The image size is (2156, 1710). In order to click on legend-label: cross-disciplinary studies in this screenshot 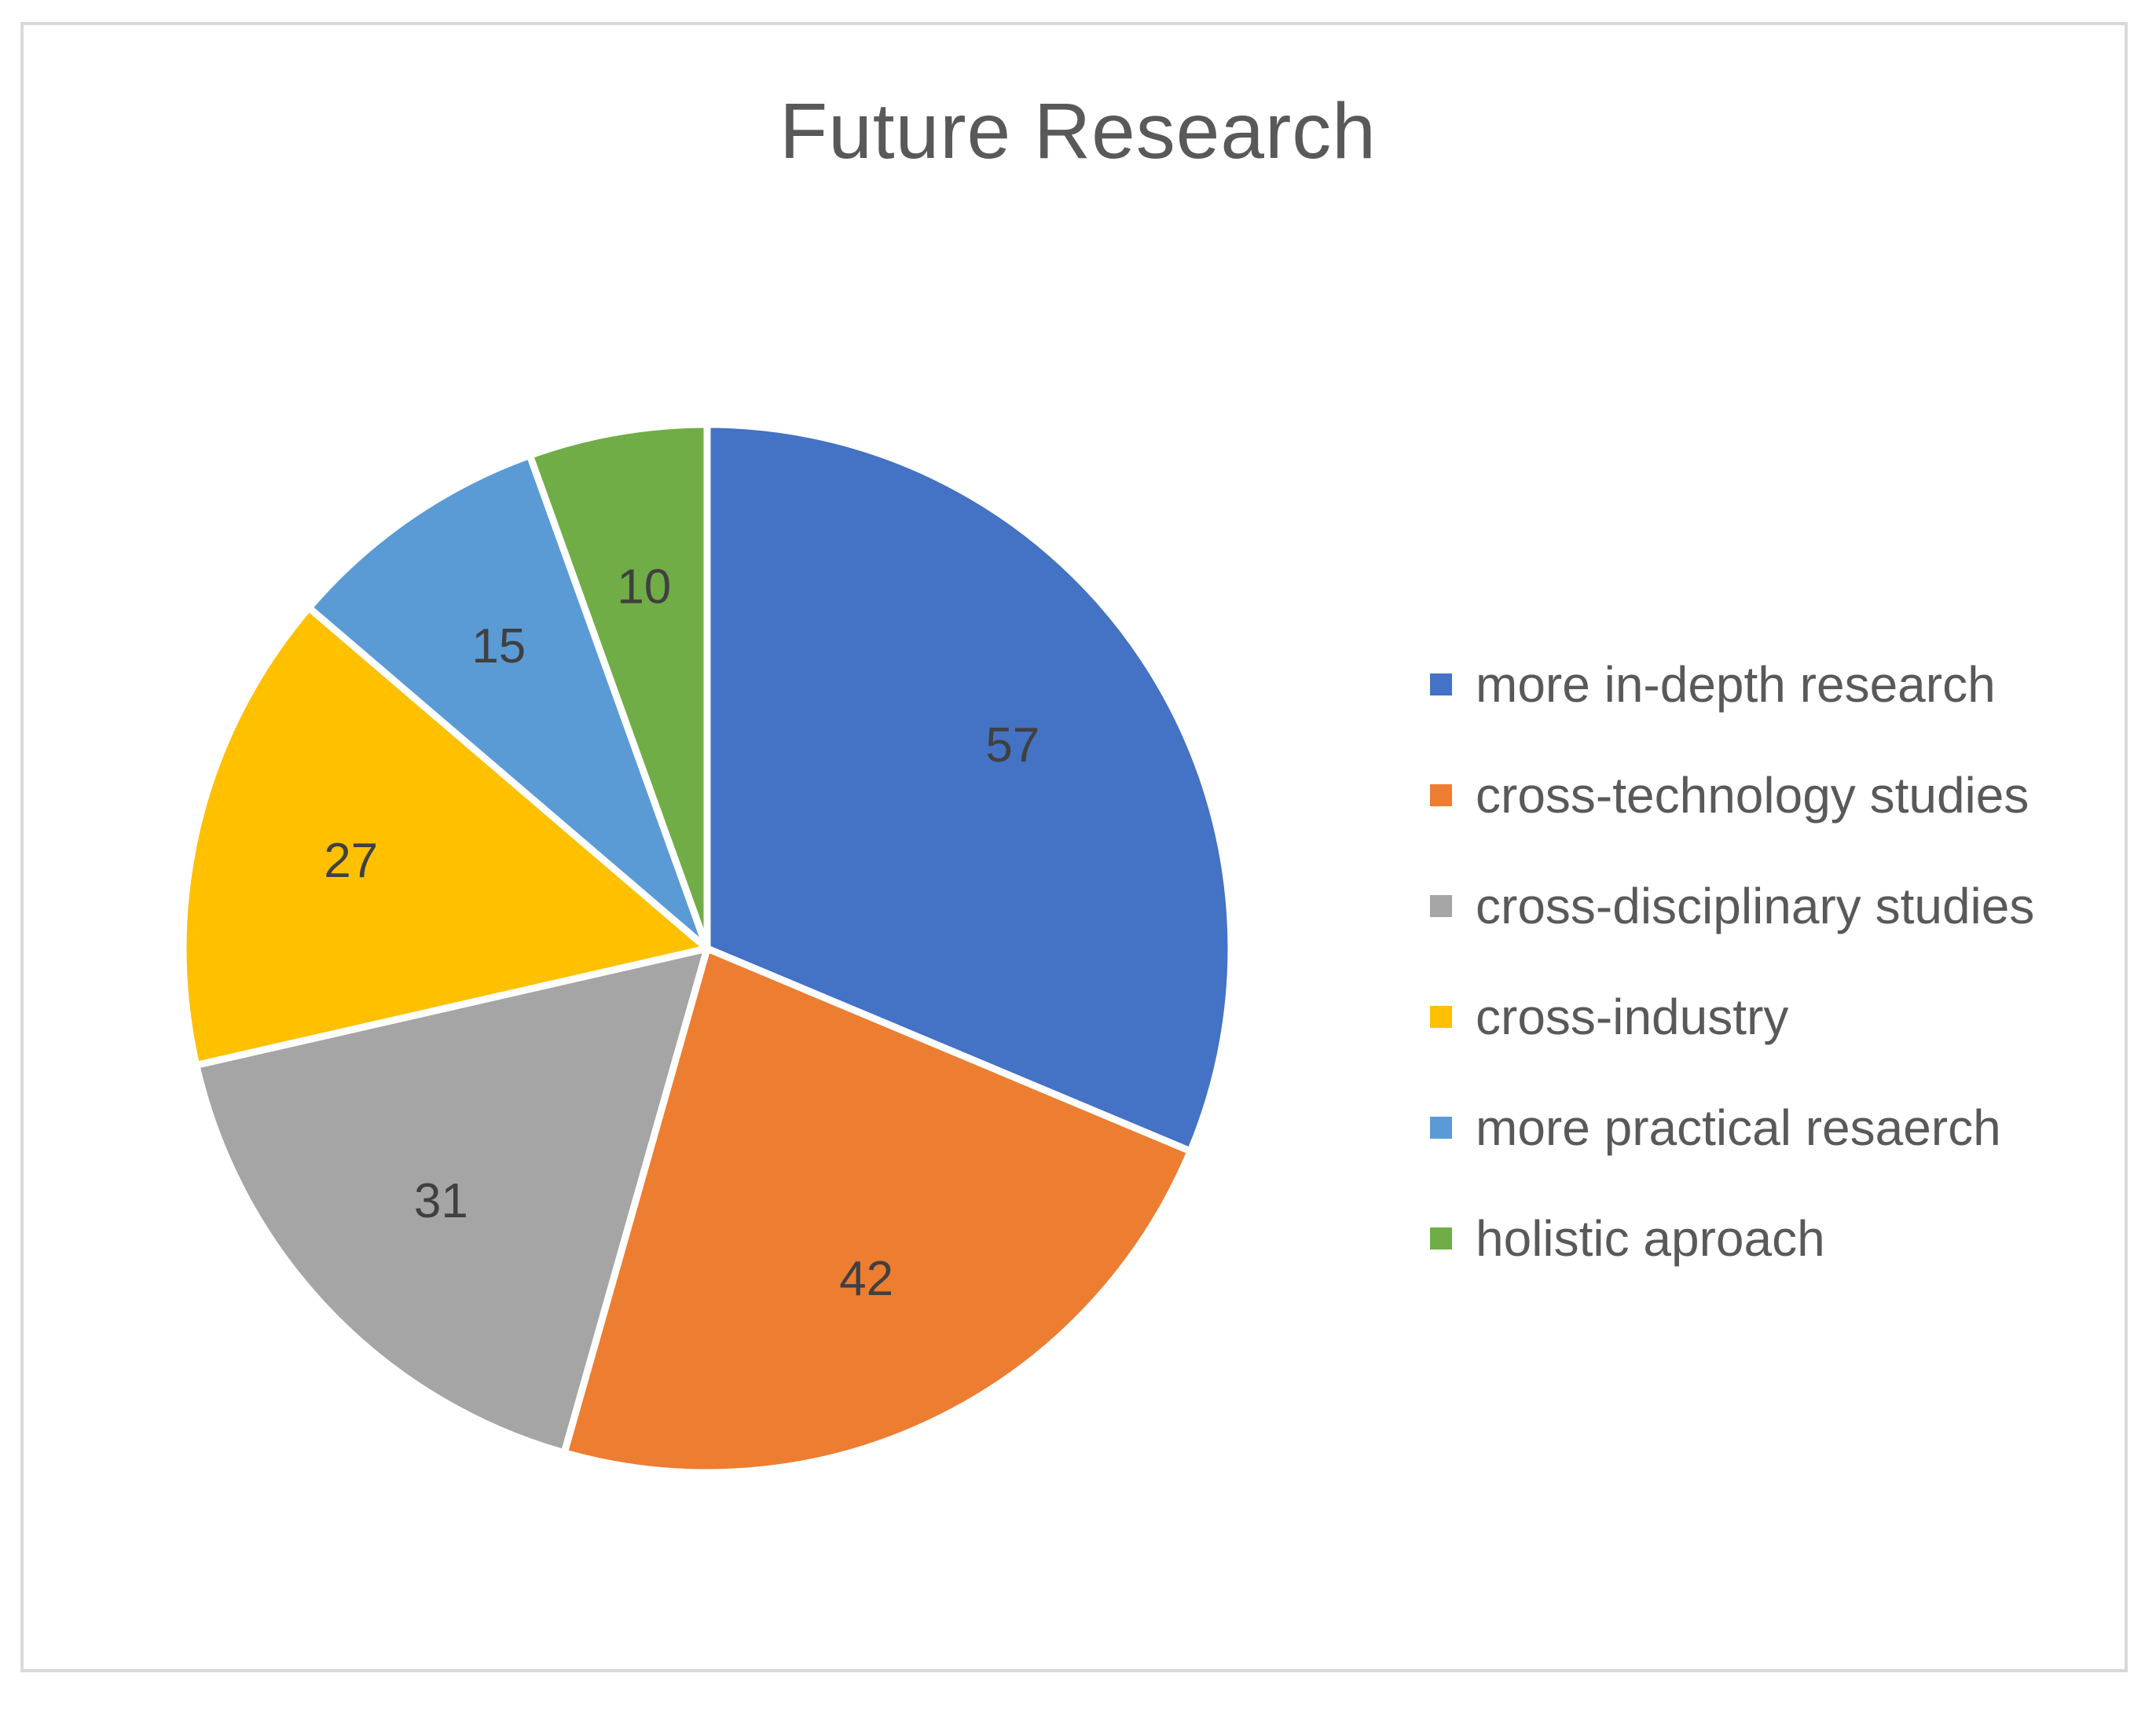, I will do `click(1755, 906)`.